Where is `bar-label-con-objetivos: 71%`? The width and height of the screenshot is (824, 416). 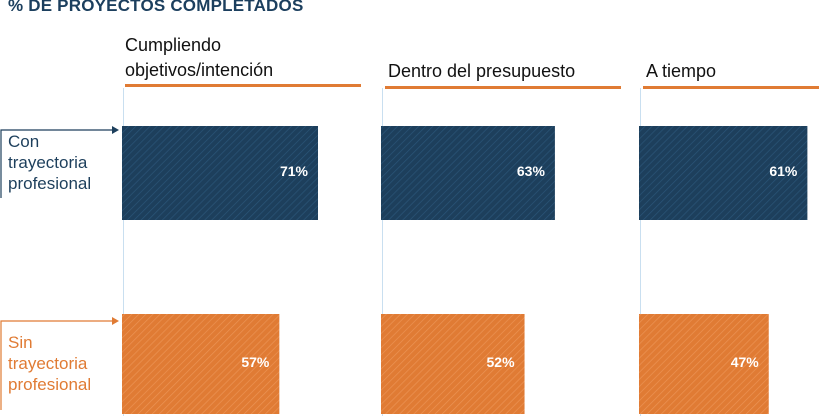 bar-label-con-objetivos: 71% is located at coordinates (294, 171).